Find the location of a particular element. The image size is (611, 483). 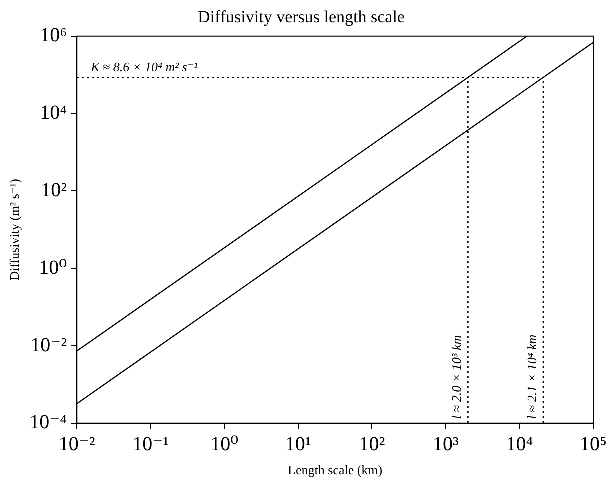

x-tick-label: 10⁵ is located at coordinates (594, 445).